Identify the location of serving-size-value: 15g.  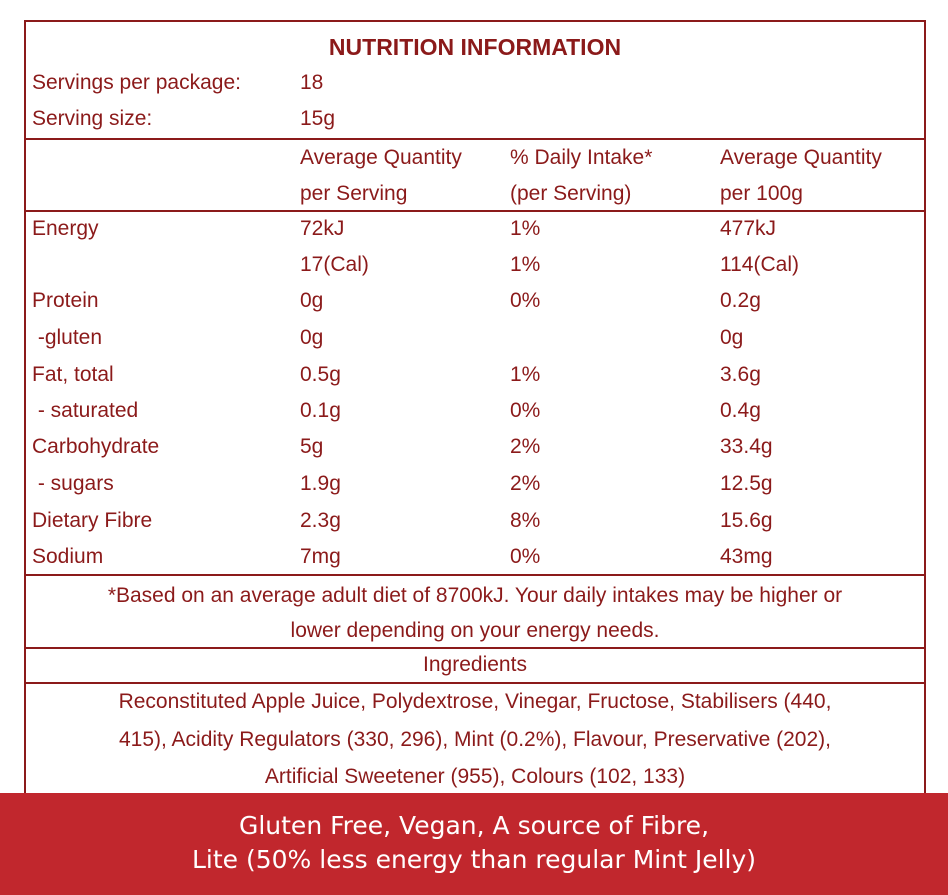
(318, 118).